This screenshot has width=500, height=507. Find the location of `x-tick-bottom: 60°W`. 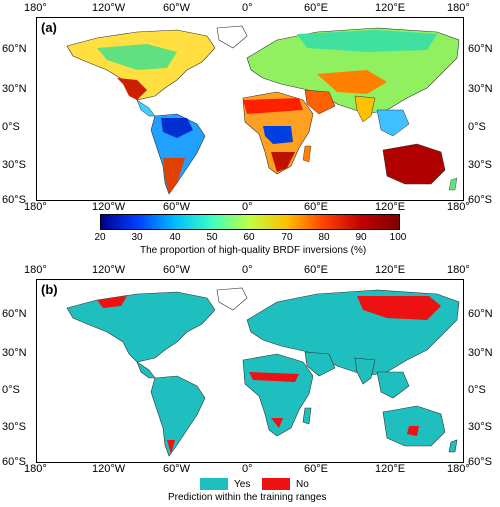

x-tick-bottom: 60°W is located at coordinates (177, 469).